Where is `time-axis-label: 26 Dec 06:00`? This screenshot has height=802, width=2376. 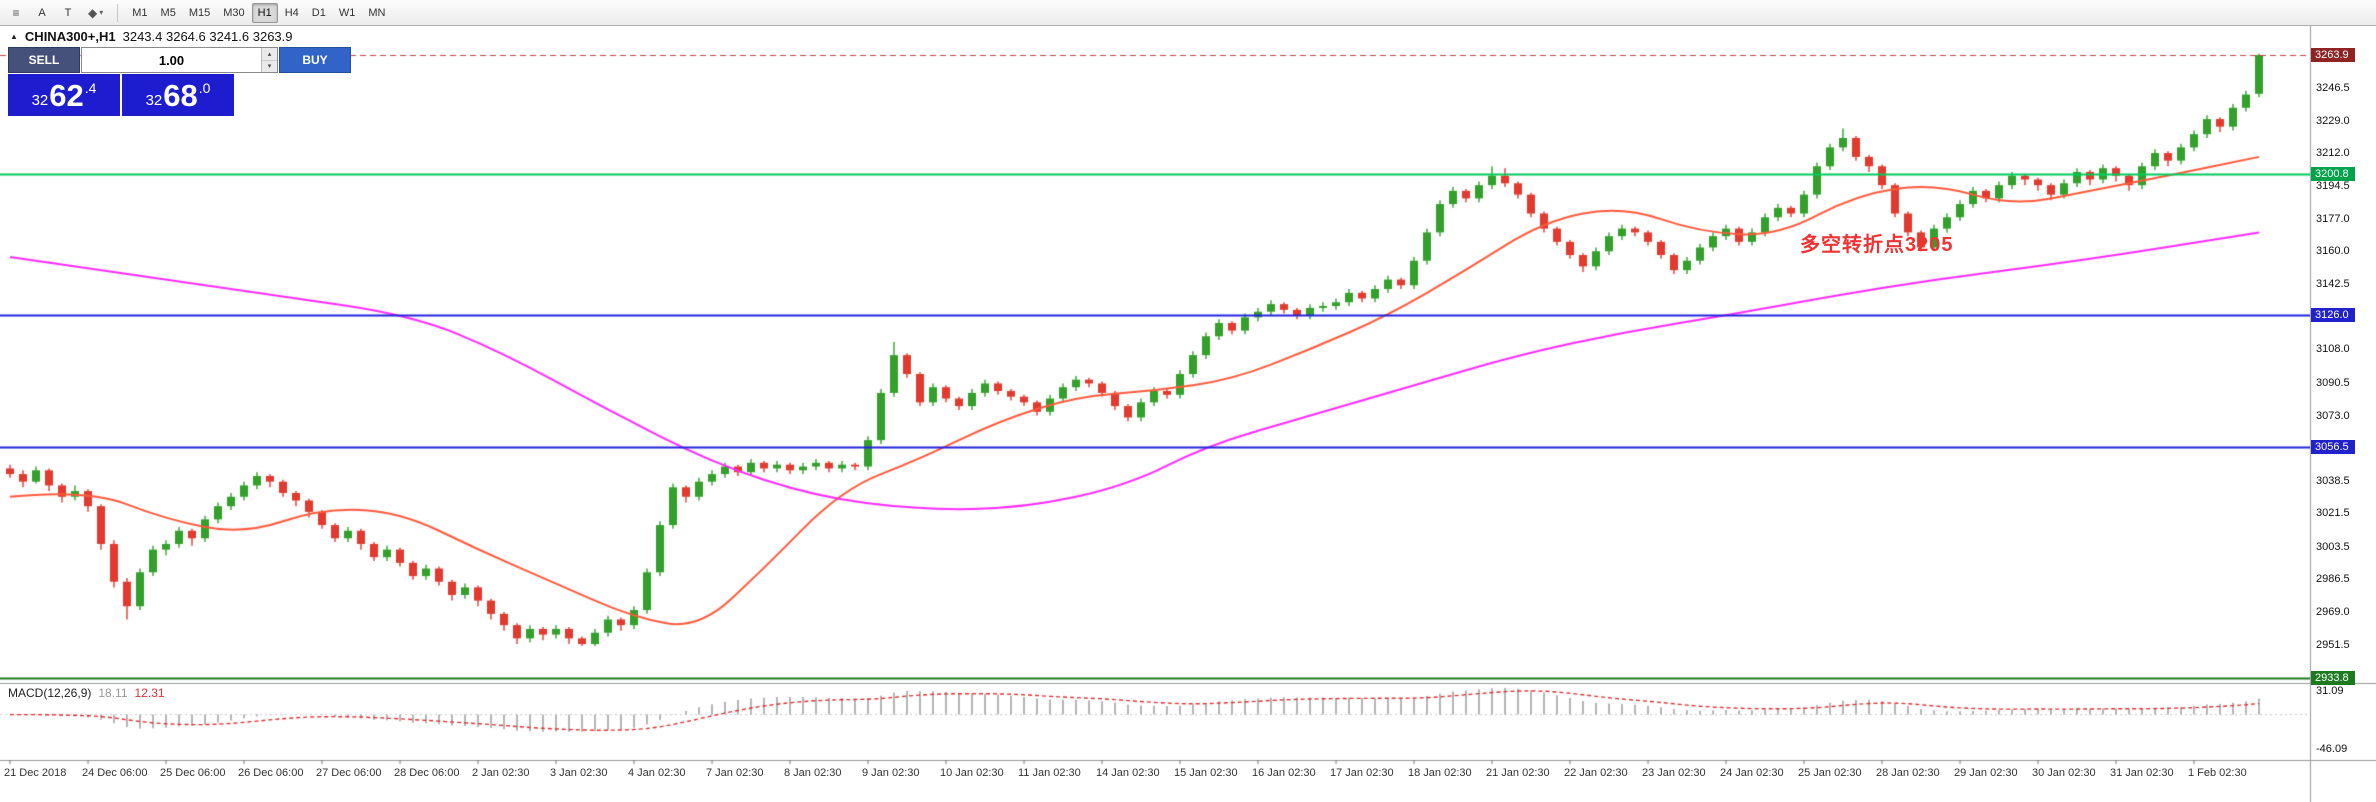
time-axis-label: 26 Dec 06:00 is located at coordinates (271, 773).